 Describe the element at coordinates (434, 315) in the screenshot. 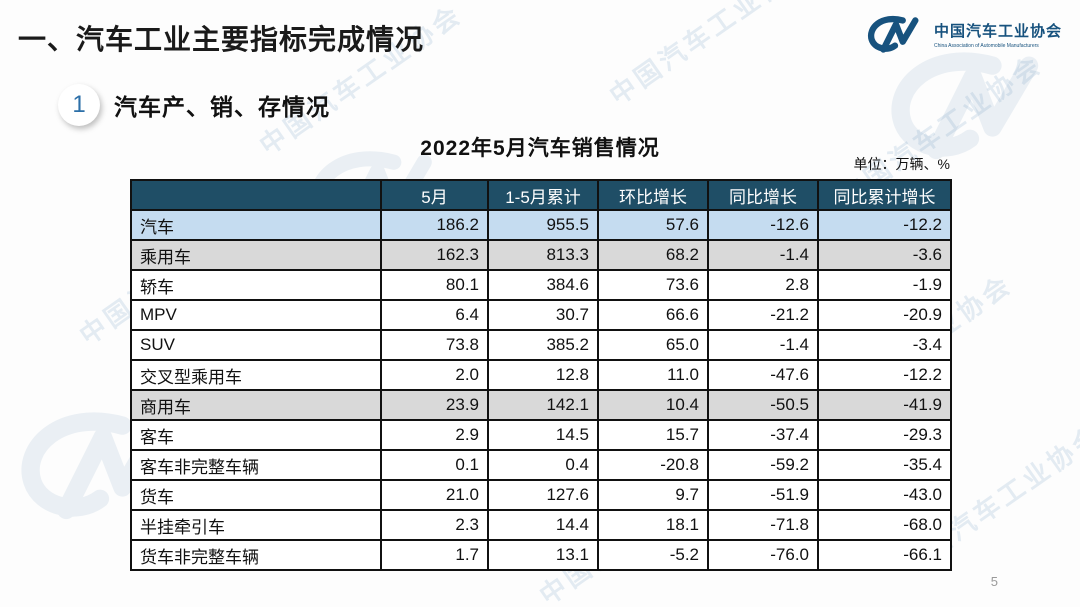

I see `cell: 6.4` at that location.